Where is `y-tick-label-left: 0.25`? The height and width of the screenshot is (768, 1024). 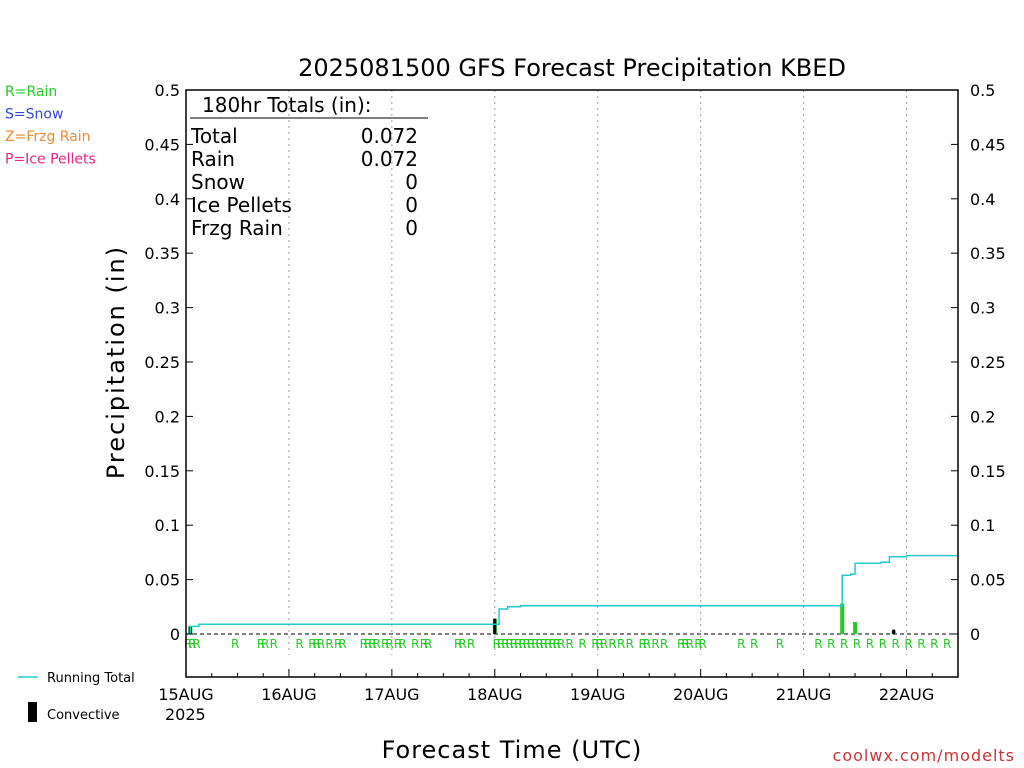 y-tick-label-left: 0.25 is located at coordinates (162, 362).